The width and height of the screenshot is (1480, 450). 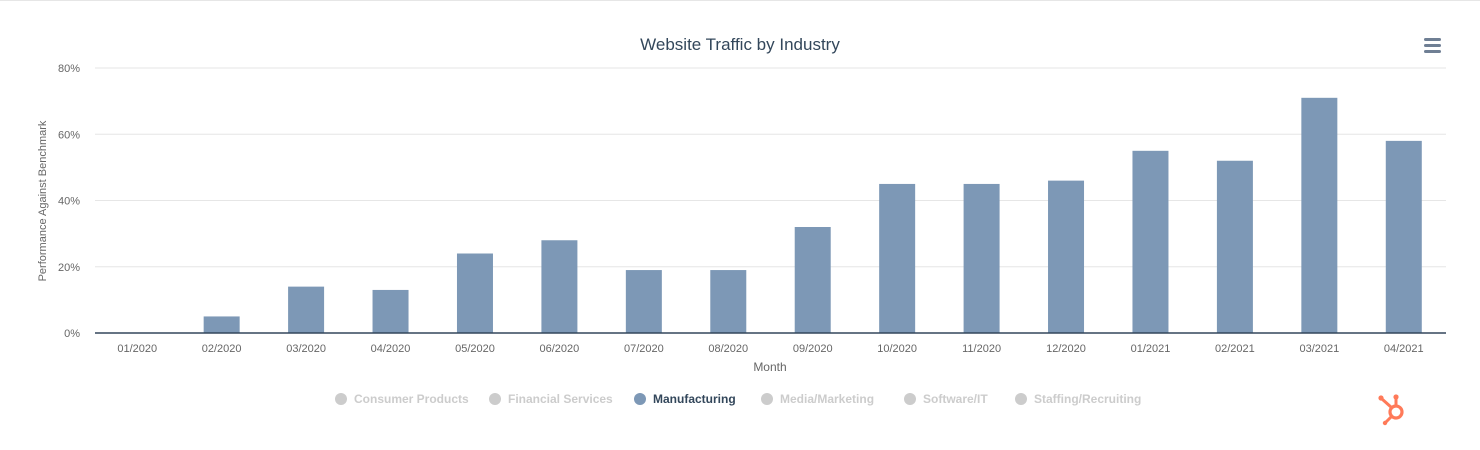 What do you see at coordinates (1088, 399) in the screenshot?
I see `legend-label: Staffing/Recruiting` at bounding box center [1088, 399].